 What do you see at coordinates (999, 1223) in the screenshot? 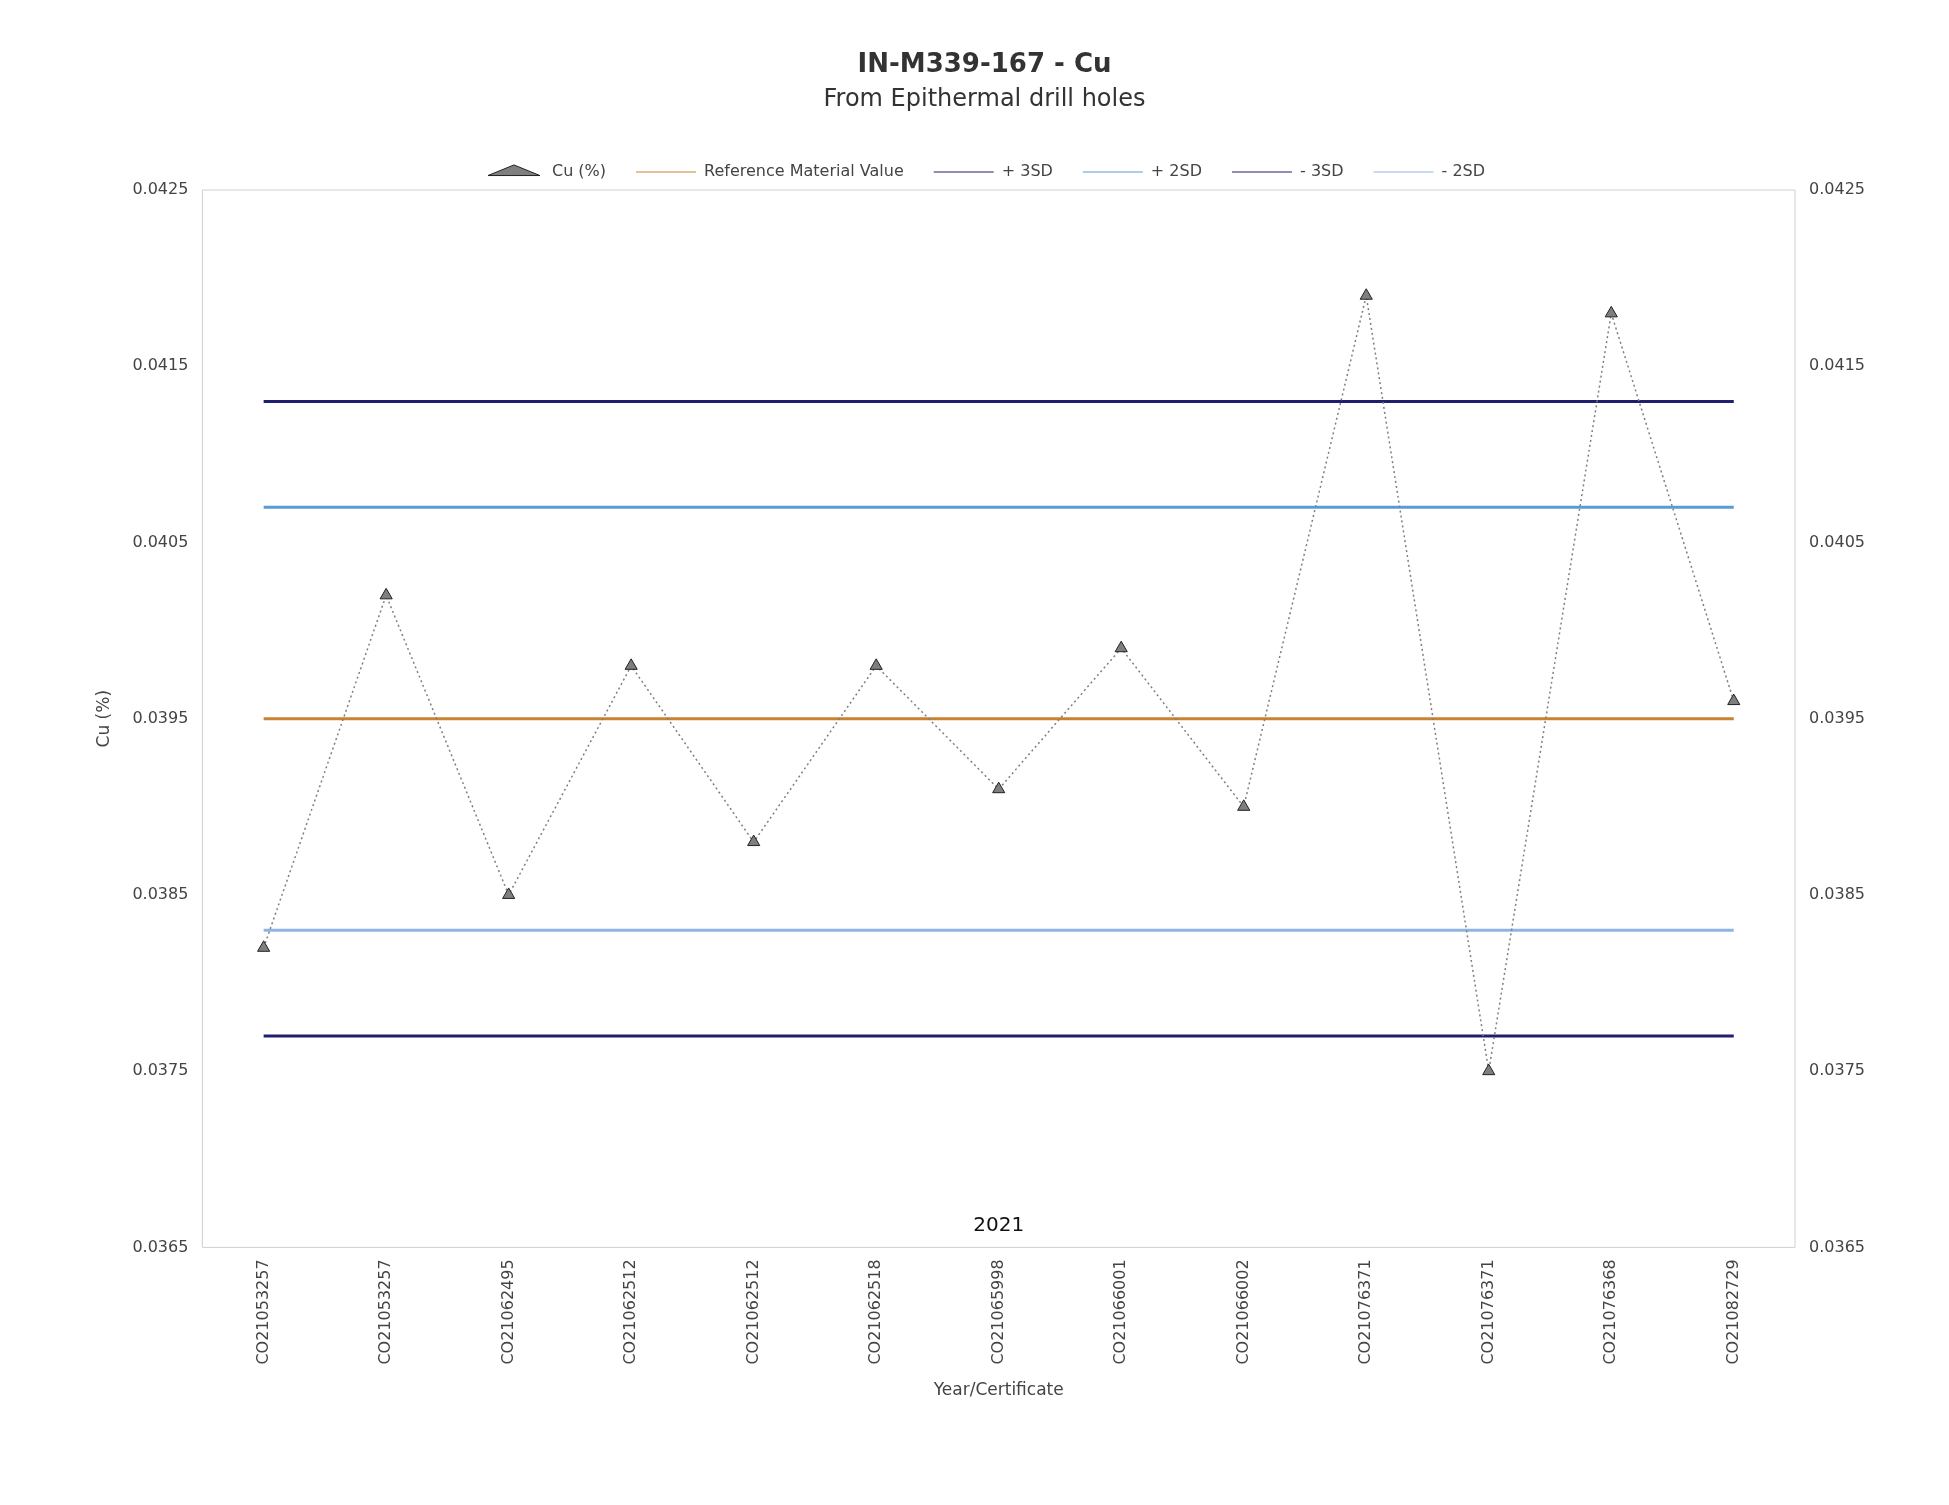
I see `annotation: 2021` at bounding box center [999, 1223].